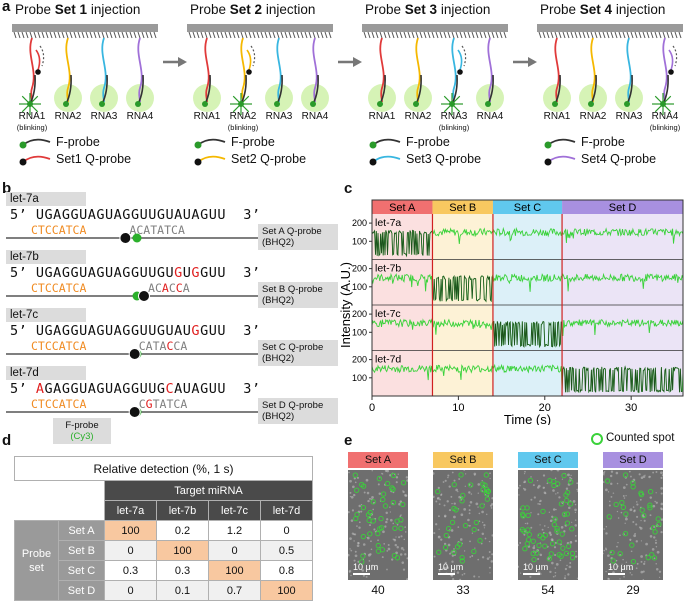 The image size is (685, 602). Describe the element at coordinates (385, 152) in the screenshot. I see `probe-legend-icons` at that location.